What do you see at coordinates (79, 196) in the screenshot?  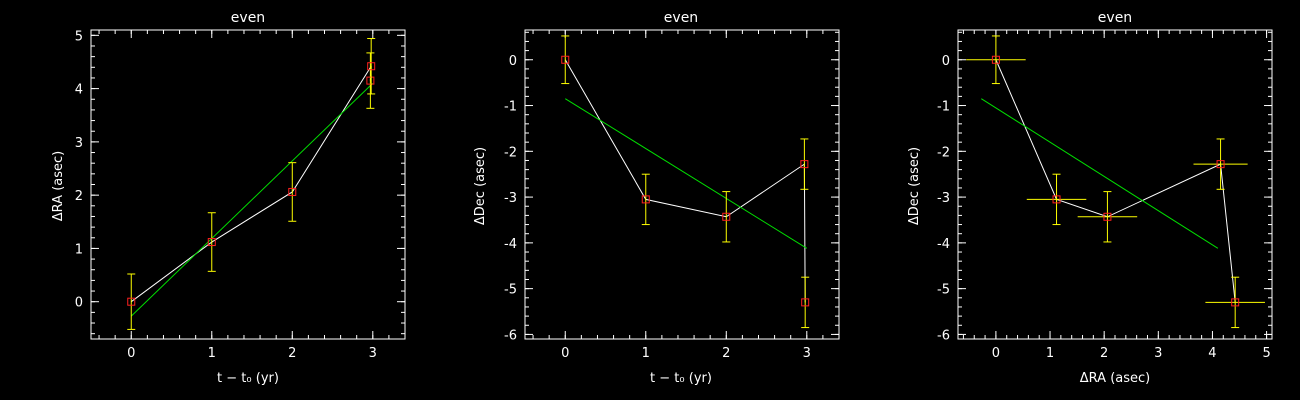 I see `y-tick-label: 2` at bounding box center [79, 196].